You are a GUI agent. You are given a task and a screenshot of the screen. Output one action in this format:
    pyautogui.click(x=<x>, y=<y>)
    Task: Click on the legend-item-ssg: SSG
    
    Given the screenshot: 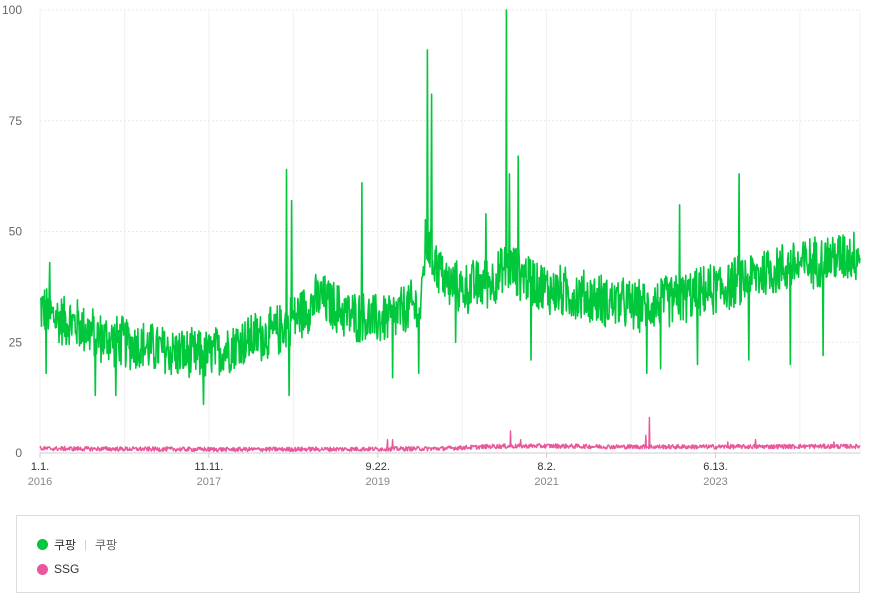 What is the action you would take?
    pyautogui.click(x=58, y=569)
    